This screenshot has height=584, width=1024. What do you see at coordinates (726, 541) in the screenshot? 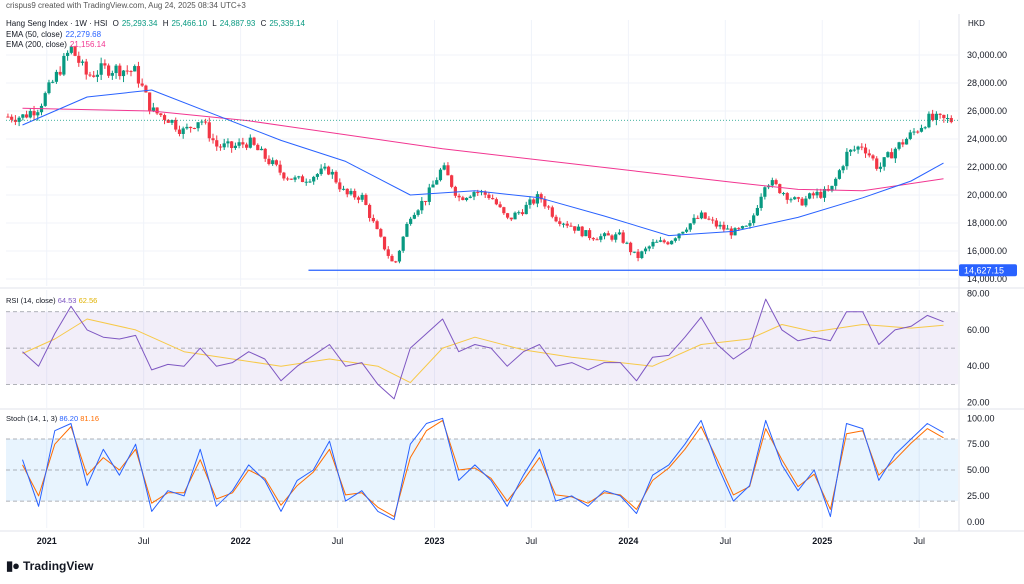
I see `x-tick-label: Jul` at bounding box center [726, 541].